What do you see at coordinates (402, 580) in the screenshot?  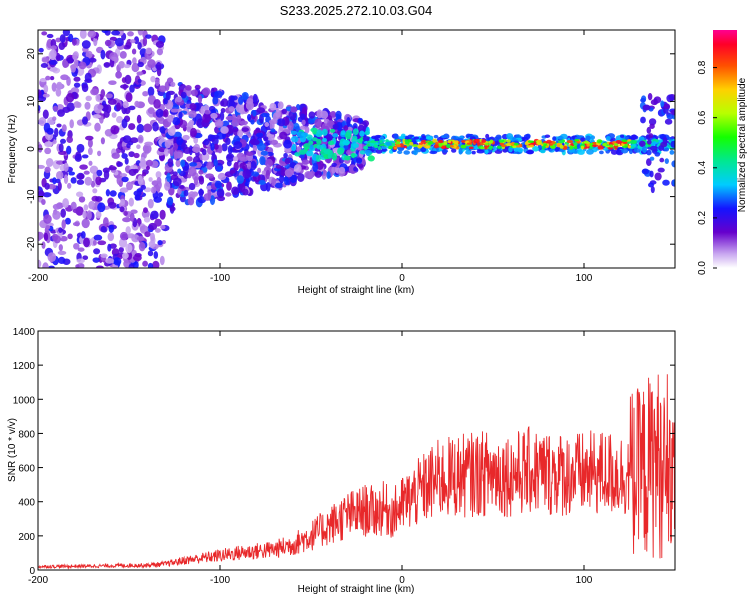 I see `x-tick-label: 0` at bounding box center [402, 580].